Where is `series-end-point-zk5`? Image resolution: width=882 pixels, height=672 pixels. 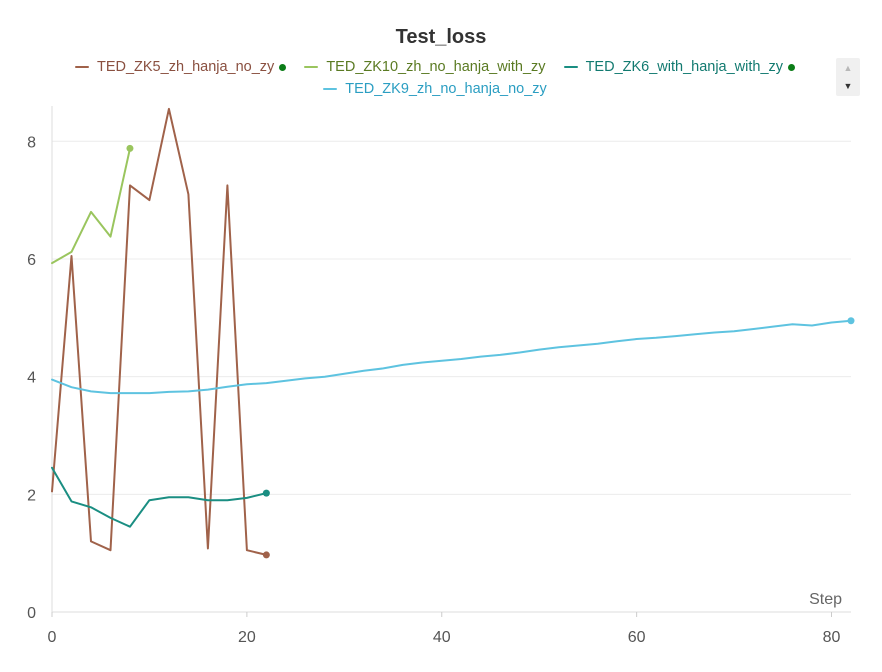
series-end-point-zk5 is located at coordinates (266, 555).